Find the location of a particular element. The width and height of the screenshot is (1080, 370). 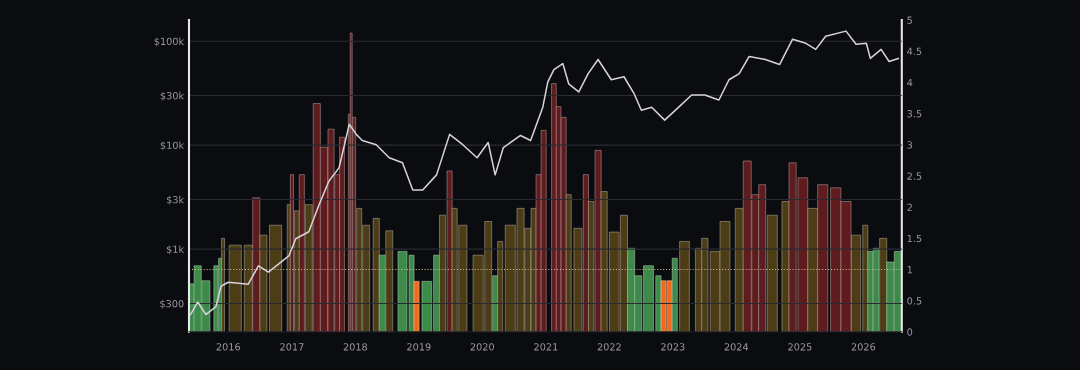

x-tick-label: 2022 is located at coordinates (609, 347).